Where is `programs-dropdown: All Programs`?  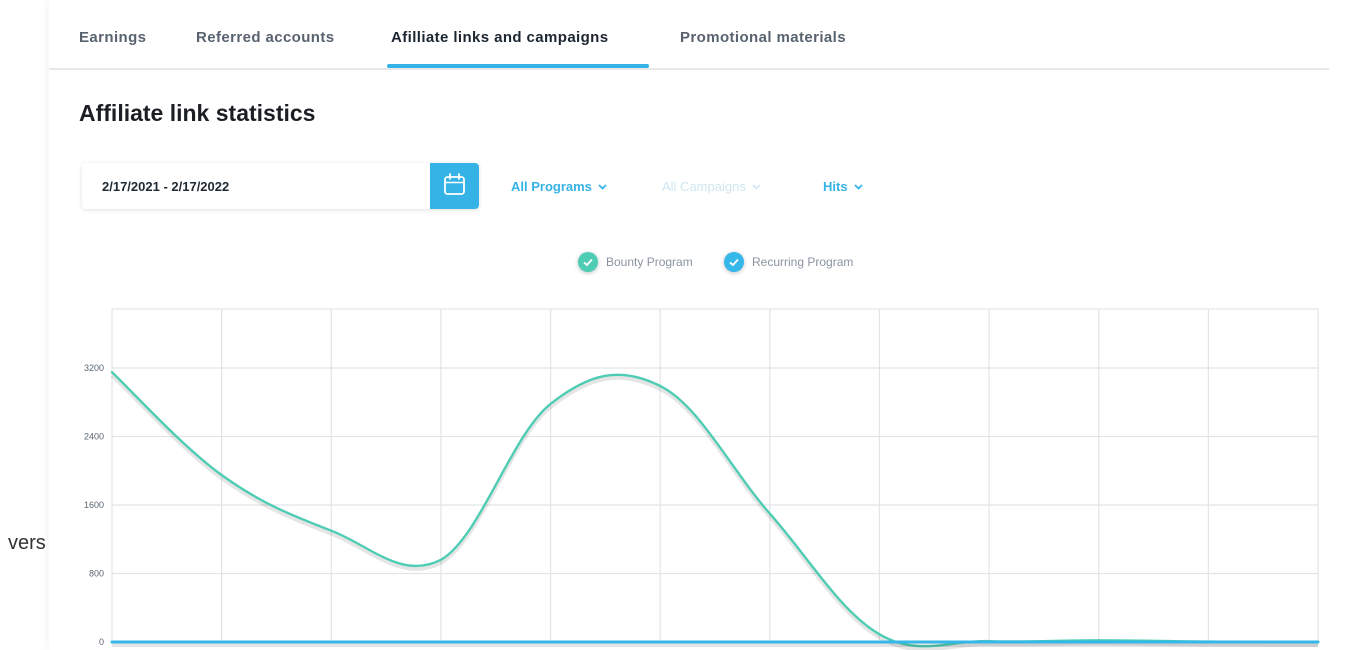 programs-dropdown: All Programs is located at coordinates (559, 186).